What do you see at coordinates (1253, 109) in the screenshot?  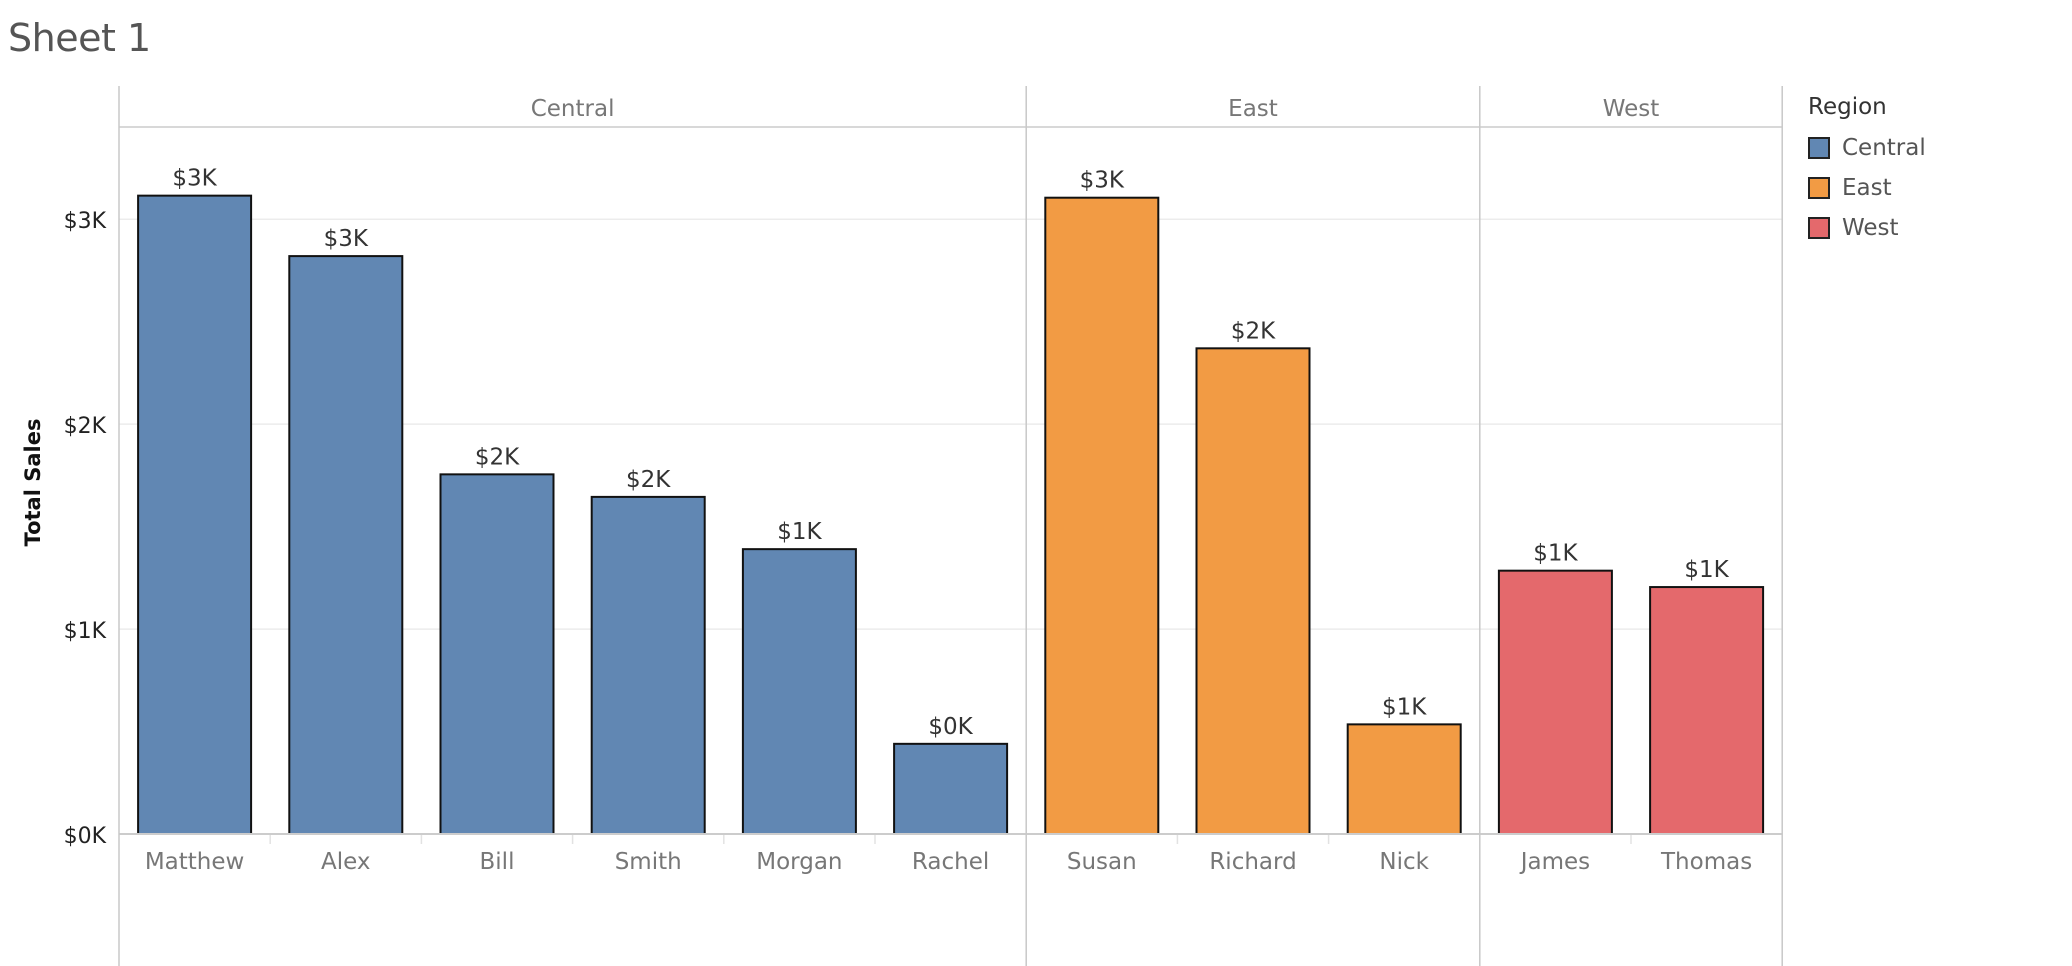 I see `panel-header-east: East` at bounding box center [1253, 109].